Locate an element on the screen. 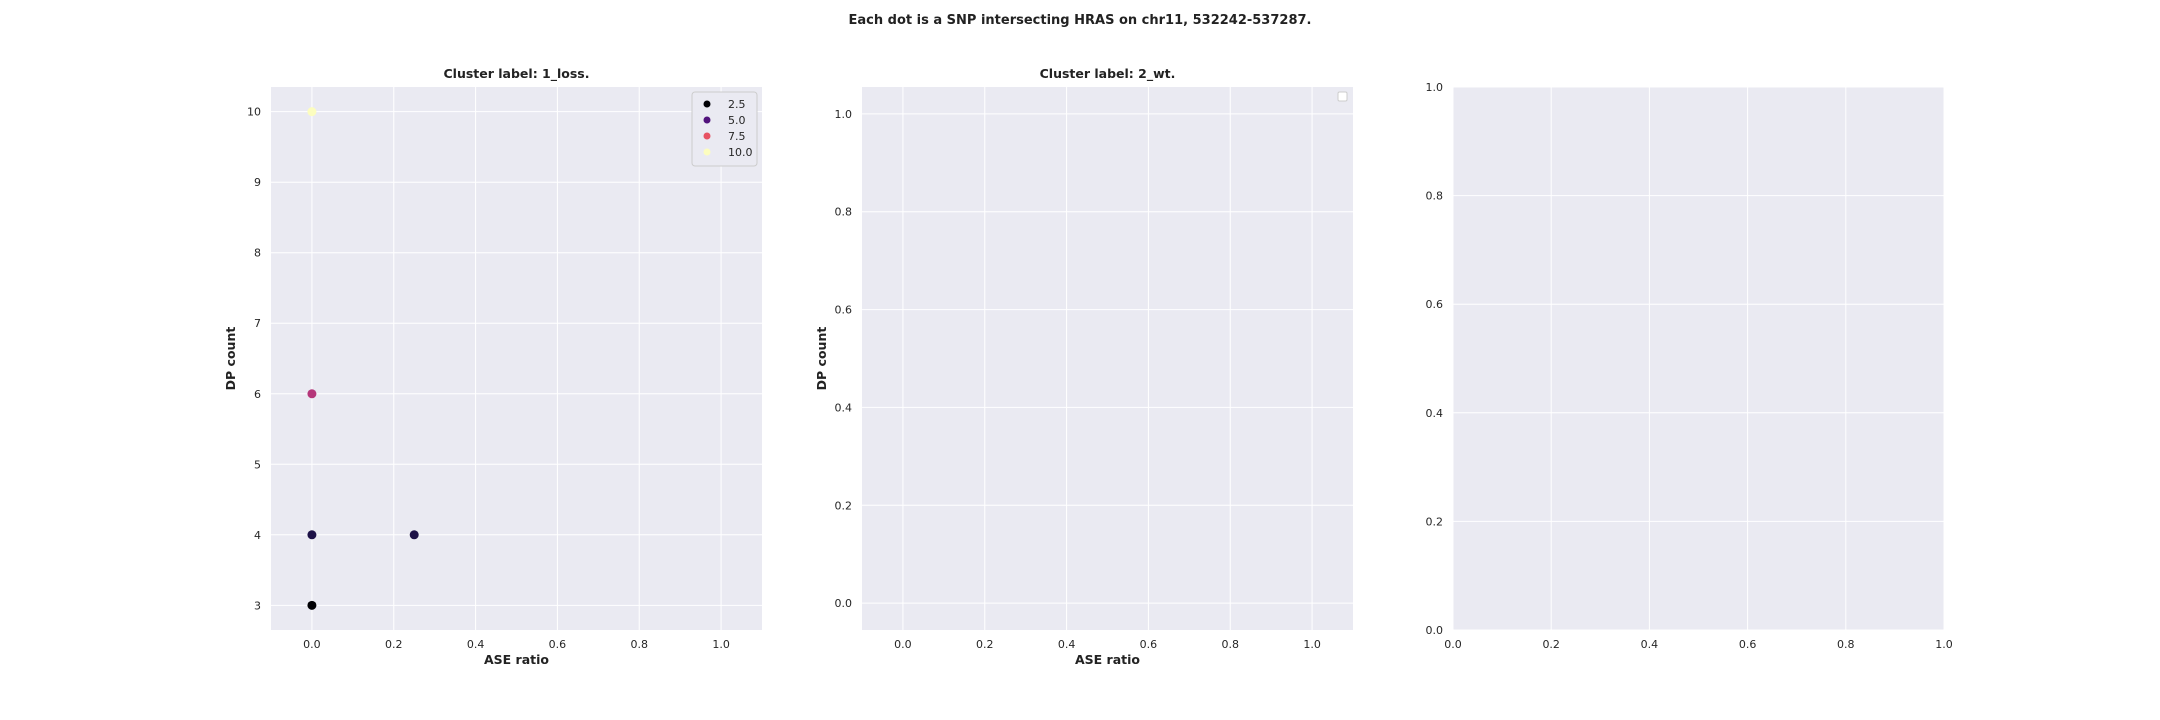  y-tick-label: 9 is located at coordinates (257, 182).